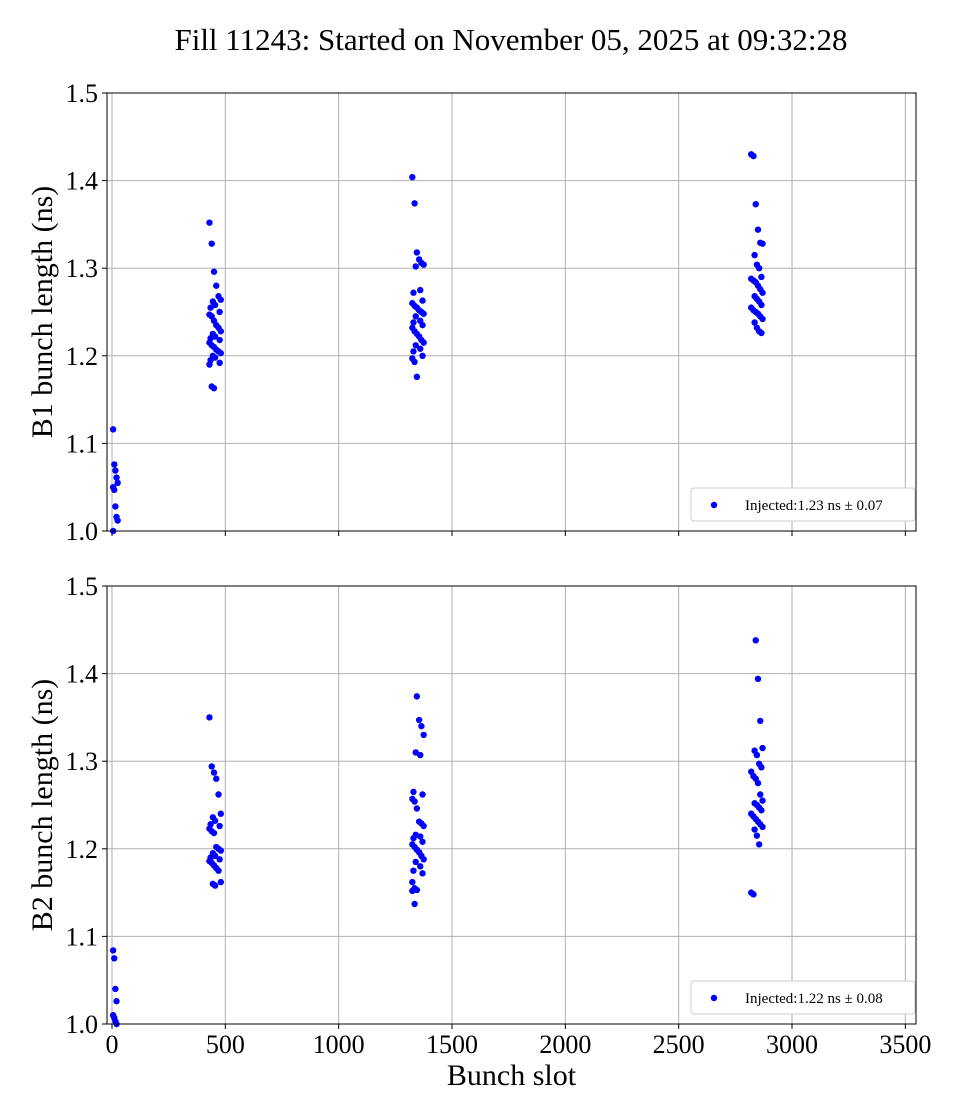  What do you see at coordinates (339, 1044) in the screenshot?
I see `x-tick-label: 1000` at bounding box center [339, 1044].